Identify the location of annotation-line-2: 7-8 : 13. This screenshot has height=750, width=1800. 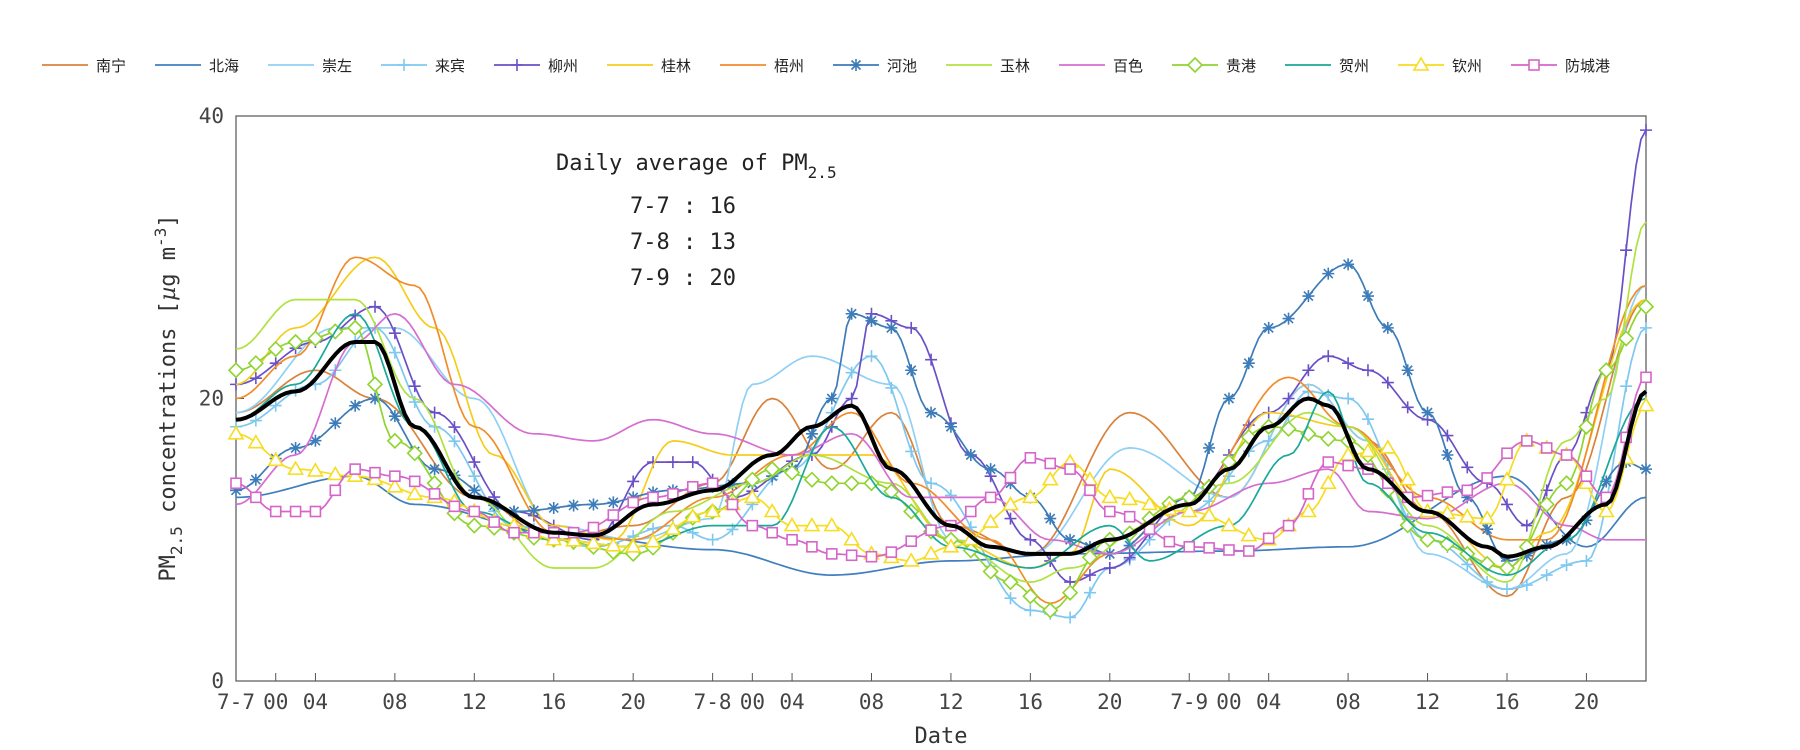
(683, 242).